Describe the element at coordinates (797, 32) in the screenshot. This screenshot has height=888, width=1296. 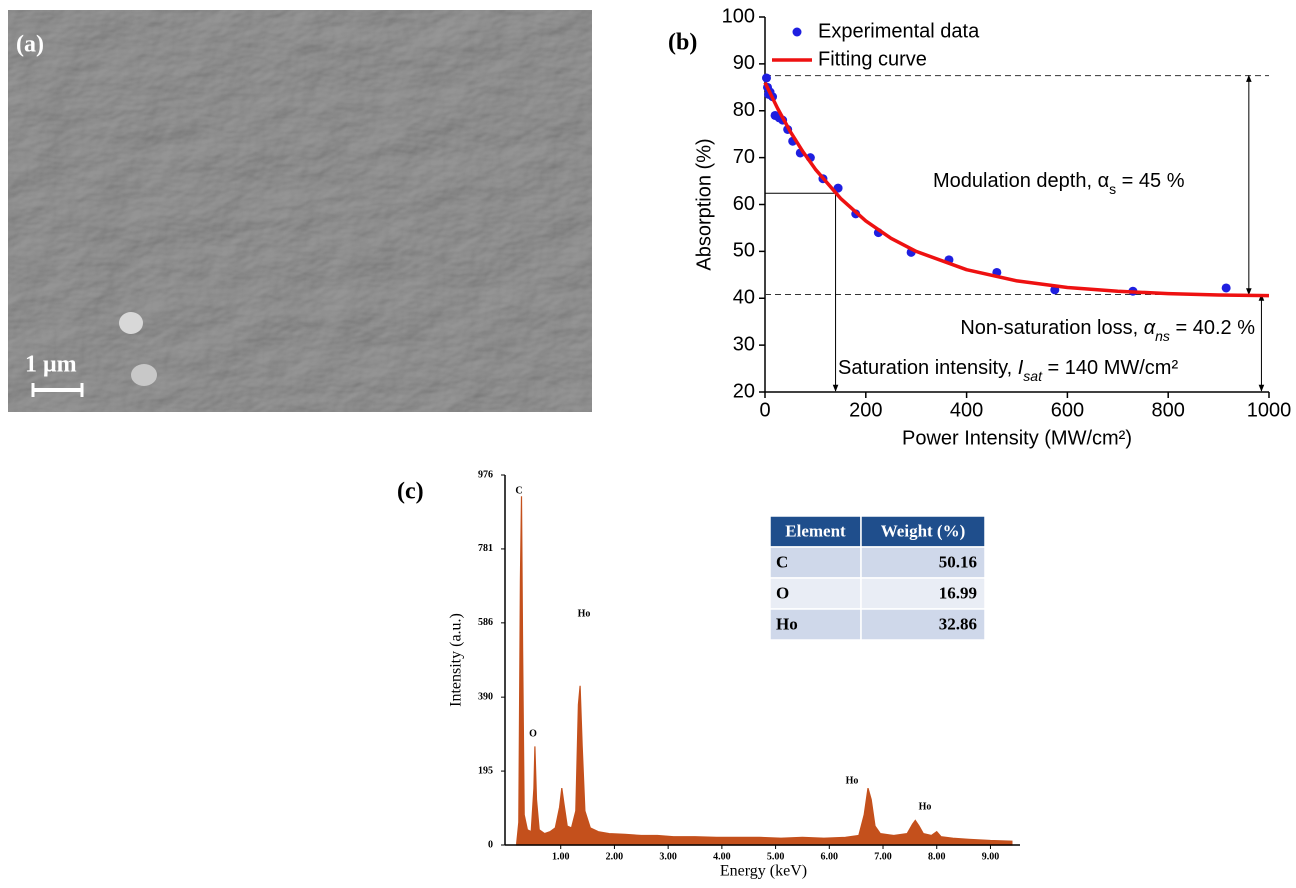
I see `legend-swatch` at that location.